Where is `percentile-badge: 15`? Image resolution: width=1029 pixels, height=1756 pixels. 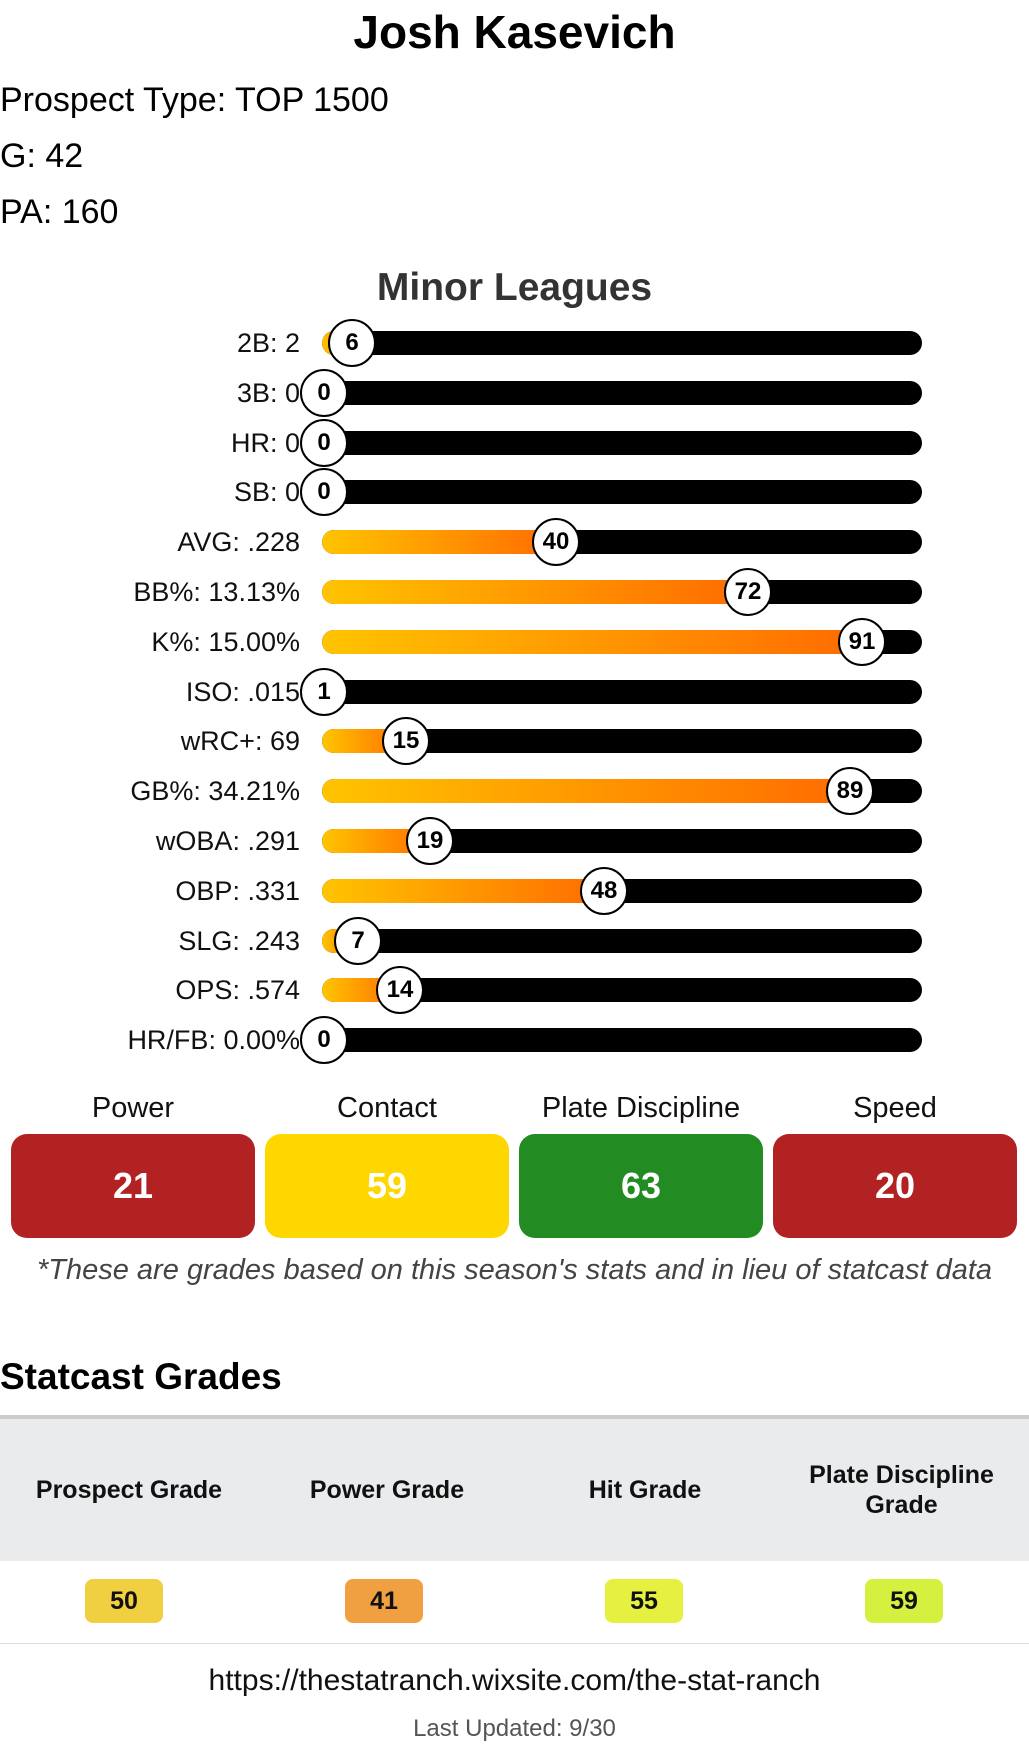 percentile-badge: 15 is located at coordinates (406, 741).